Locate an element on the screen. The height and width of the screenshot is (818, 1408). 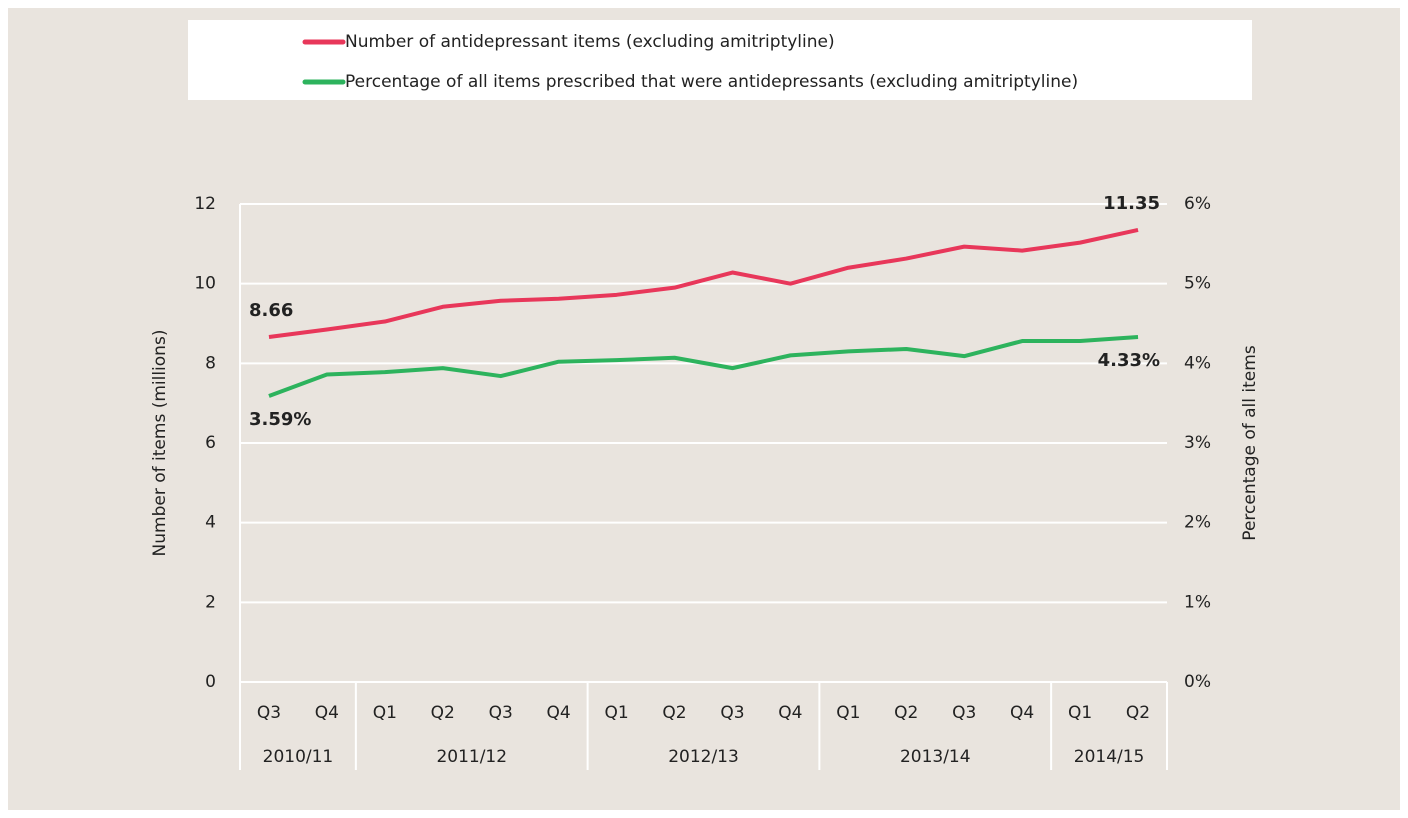
y-tick-label: 4 is located at coordinates (210, 523).